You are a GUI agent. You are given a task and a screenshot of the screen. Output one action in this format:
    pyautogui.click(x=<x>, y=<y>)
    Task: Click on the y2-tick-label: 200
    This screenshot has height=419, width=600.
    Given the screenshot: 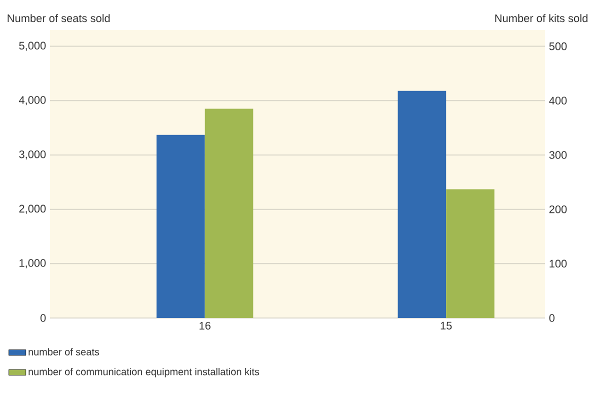 What is the action you would take?
    pyautogui.click(x=558, y=209)
    